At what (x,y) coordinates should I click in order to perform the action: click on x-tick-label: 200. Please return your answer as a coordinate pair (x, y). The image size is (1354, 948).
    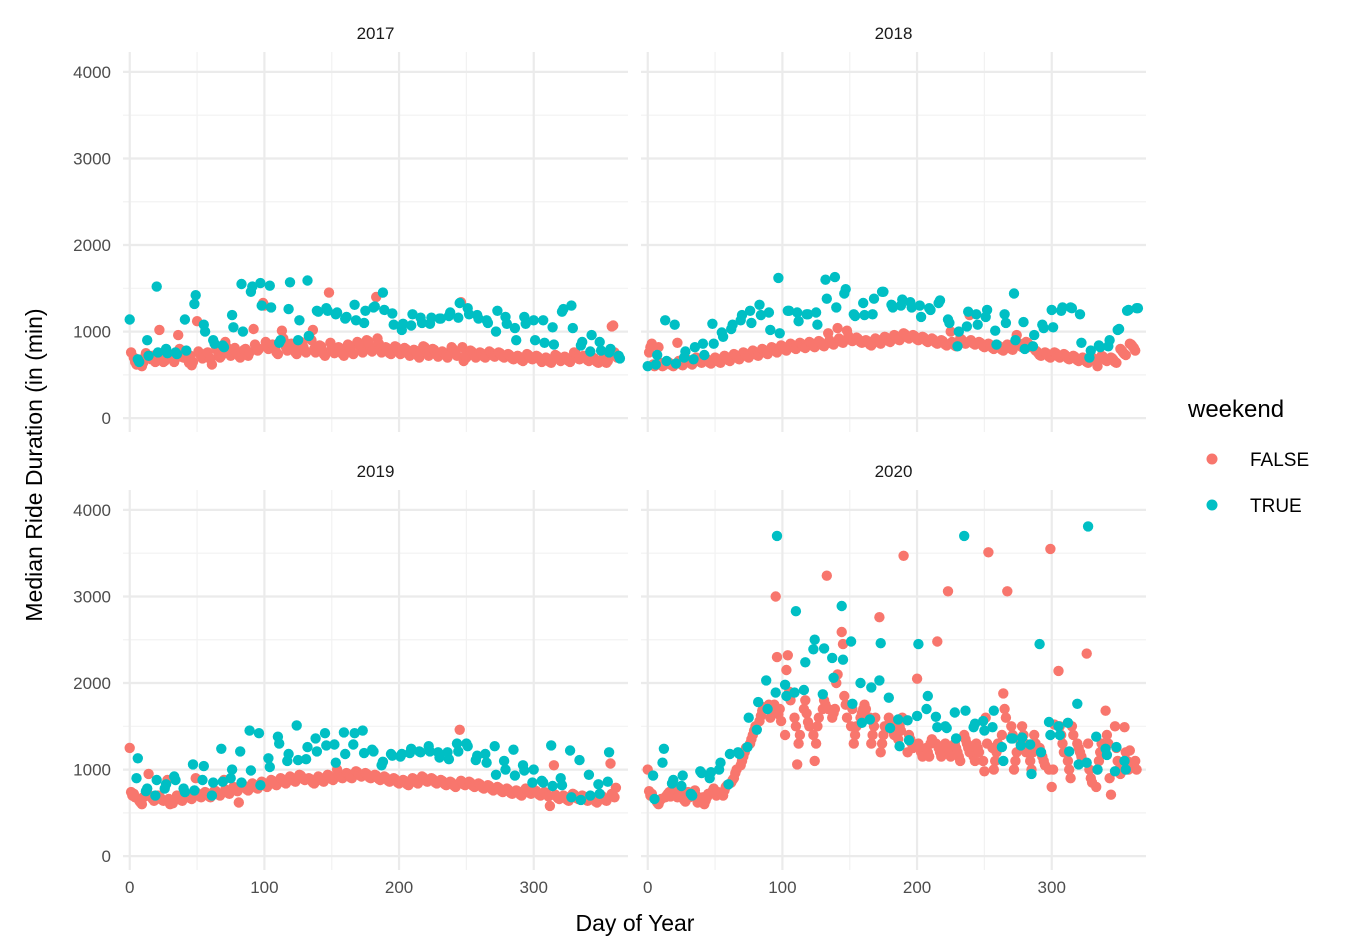
    Looking at the image, I should click on (917, 887).